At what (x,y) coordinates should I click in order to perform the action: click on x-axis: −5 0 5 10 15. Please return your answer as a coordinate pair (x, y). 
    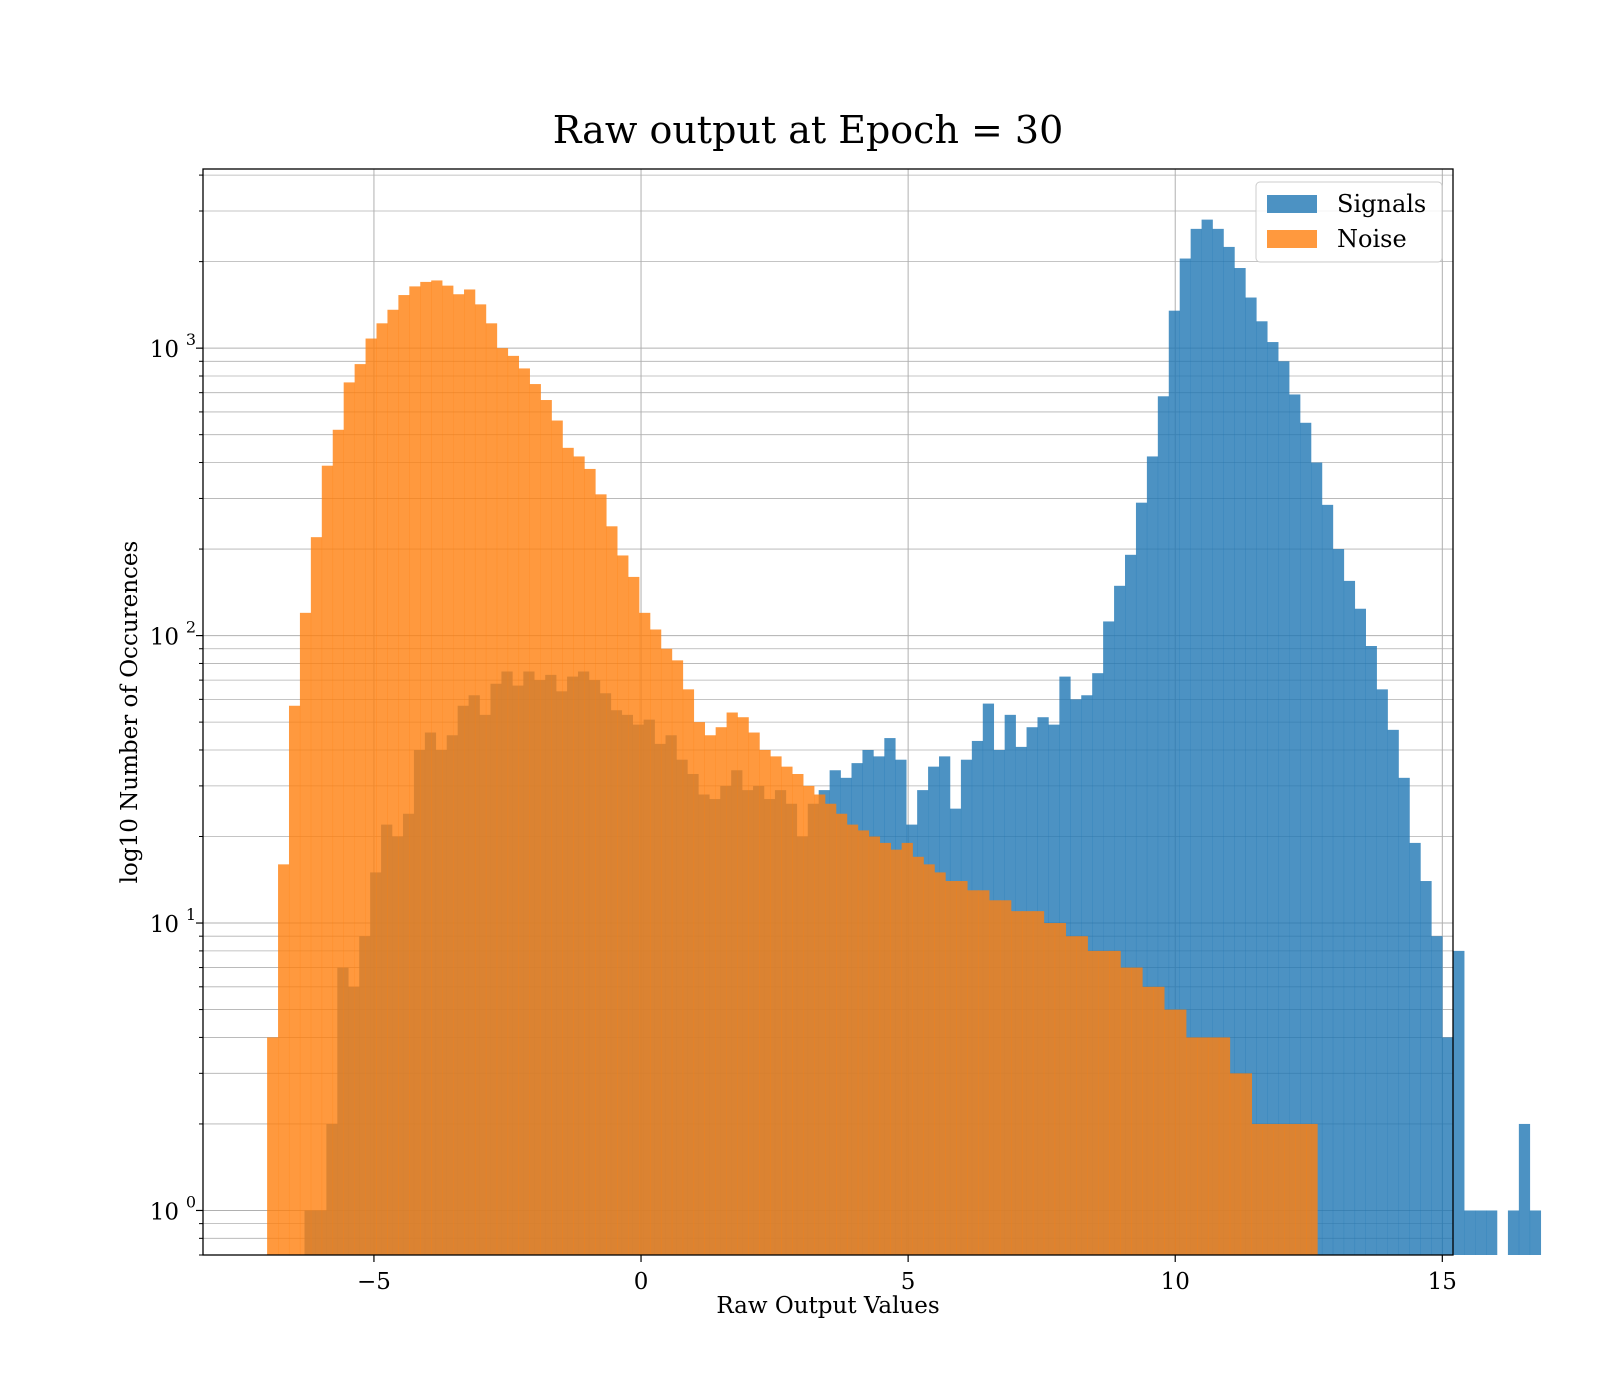
    Looking at the image, I should click on (907, 1275).